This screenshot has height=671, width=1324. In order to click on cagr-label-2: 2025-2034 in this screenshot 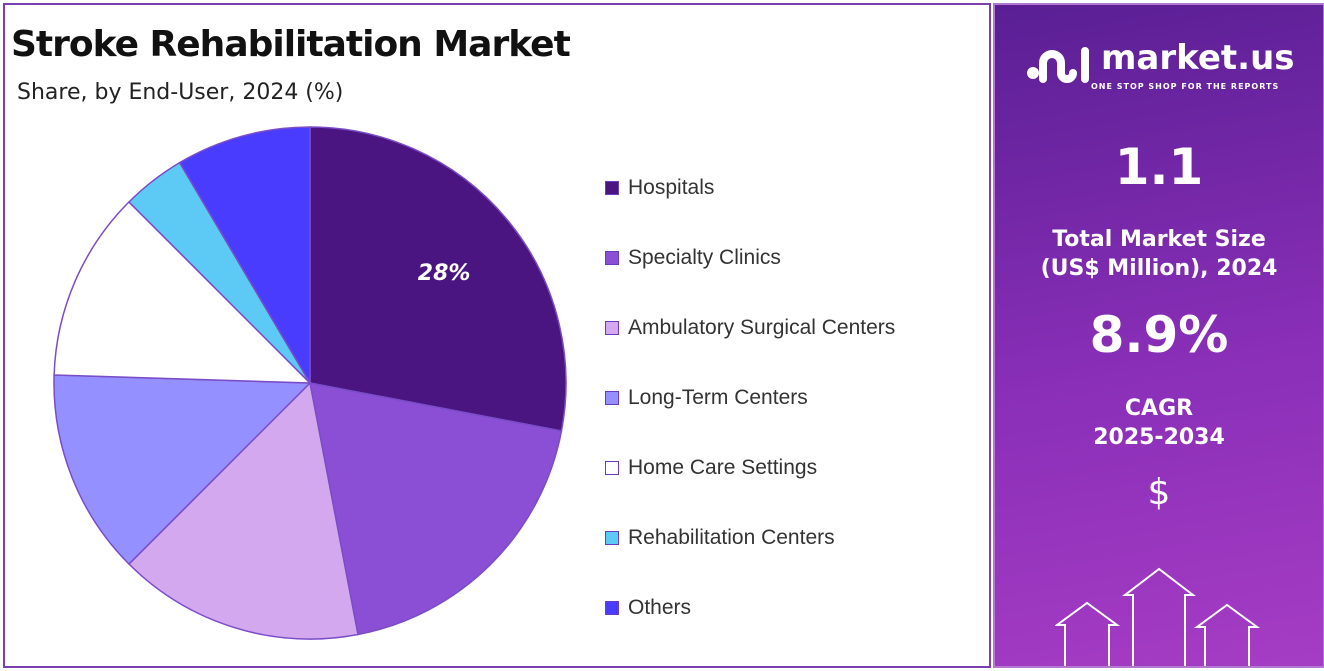, I will do `click(1159, 437)`.